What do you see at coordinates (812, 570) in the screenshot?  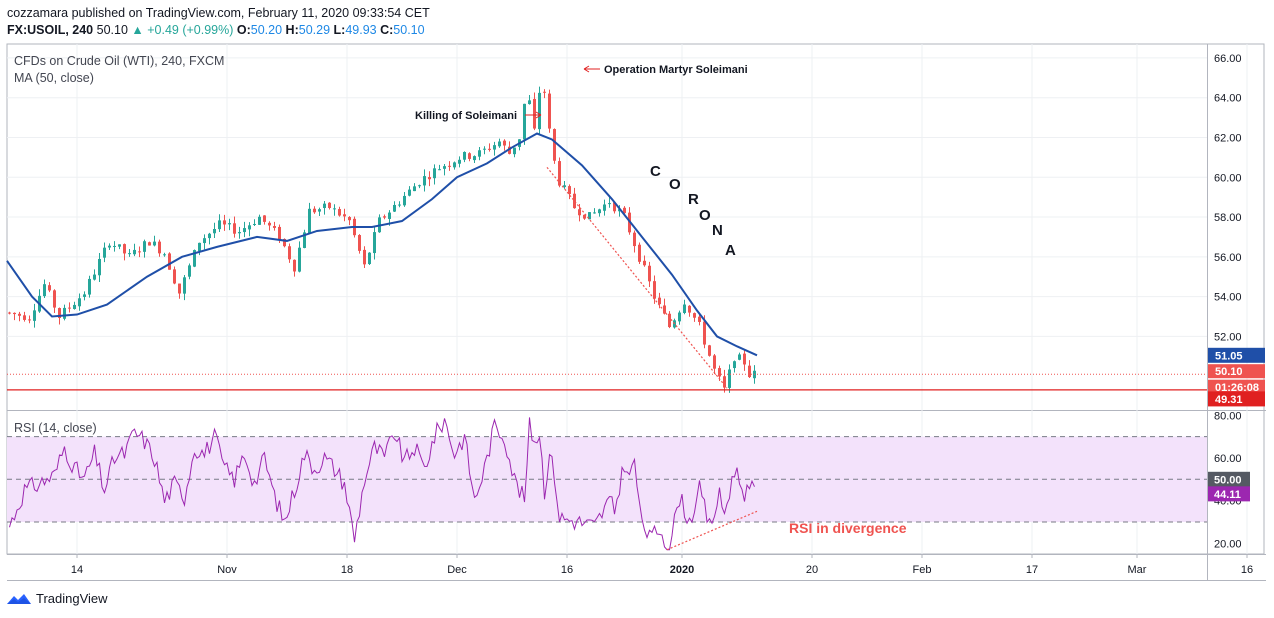 I see `x-tick-label: 20` at bounding box center [812, 570].